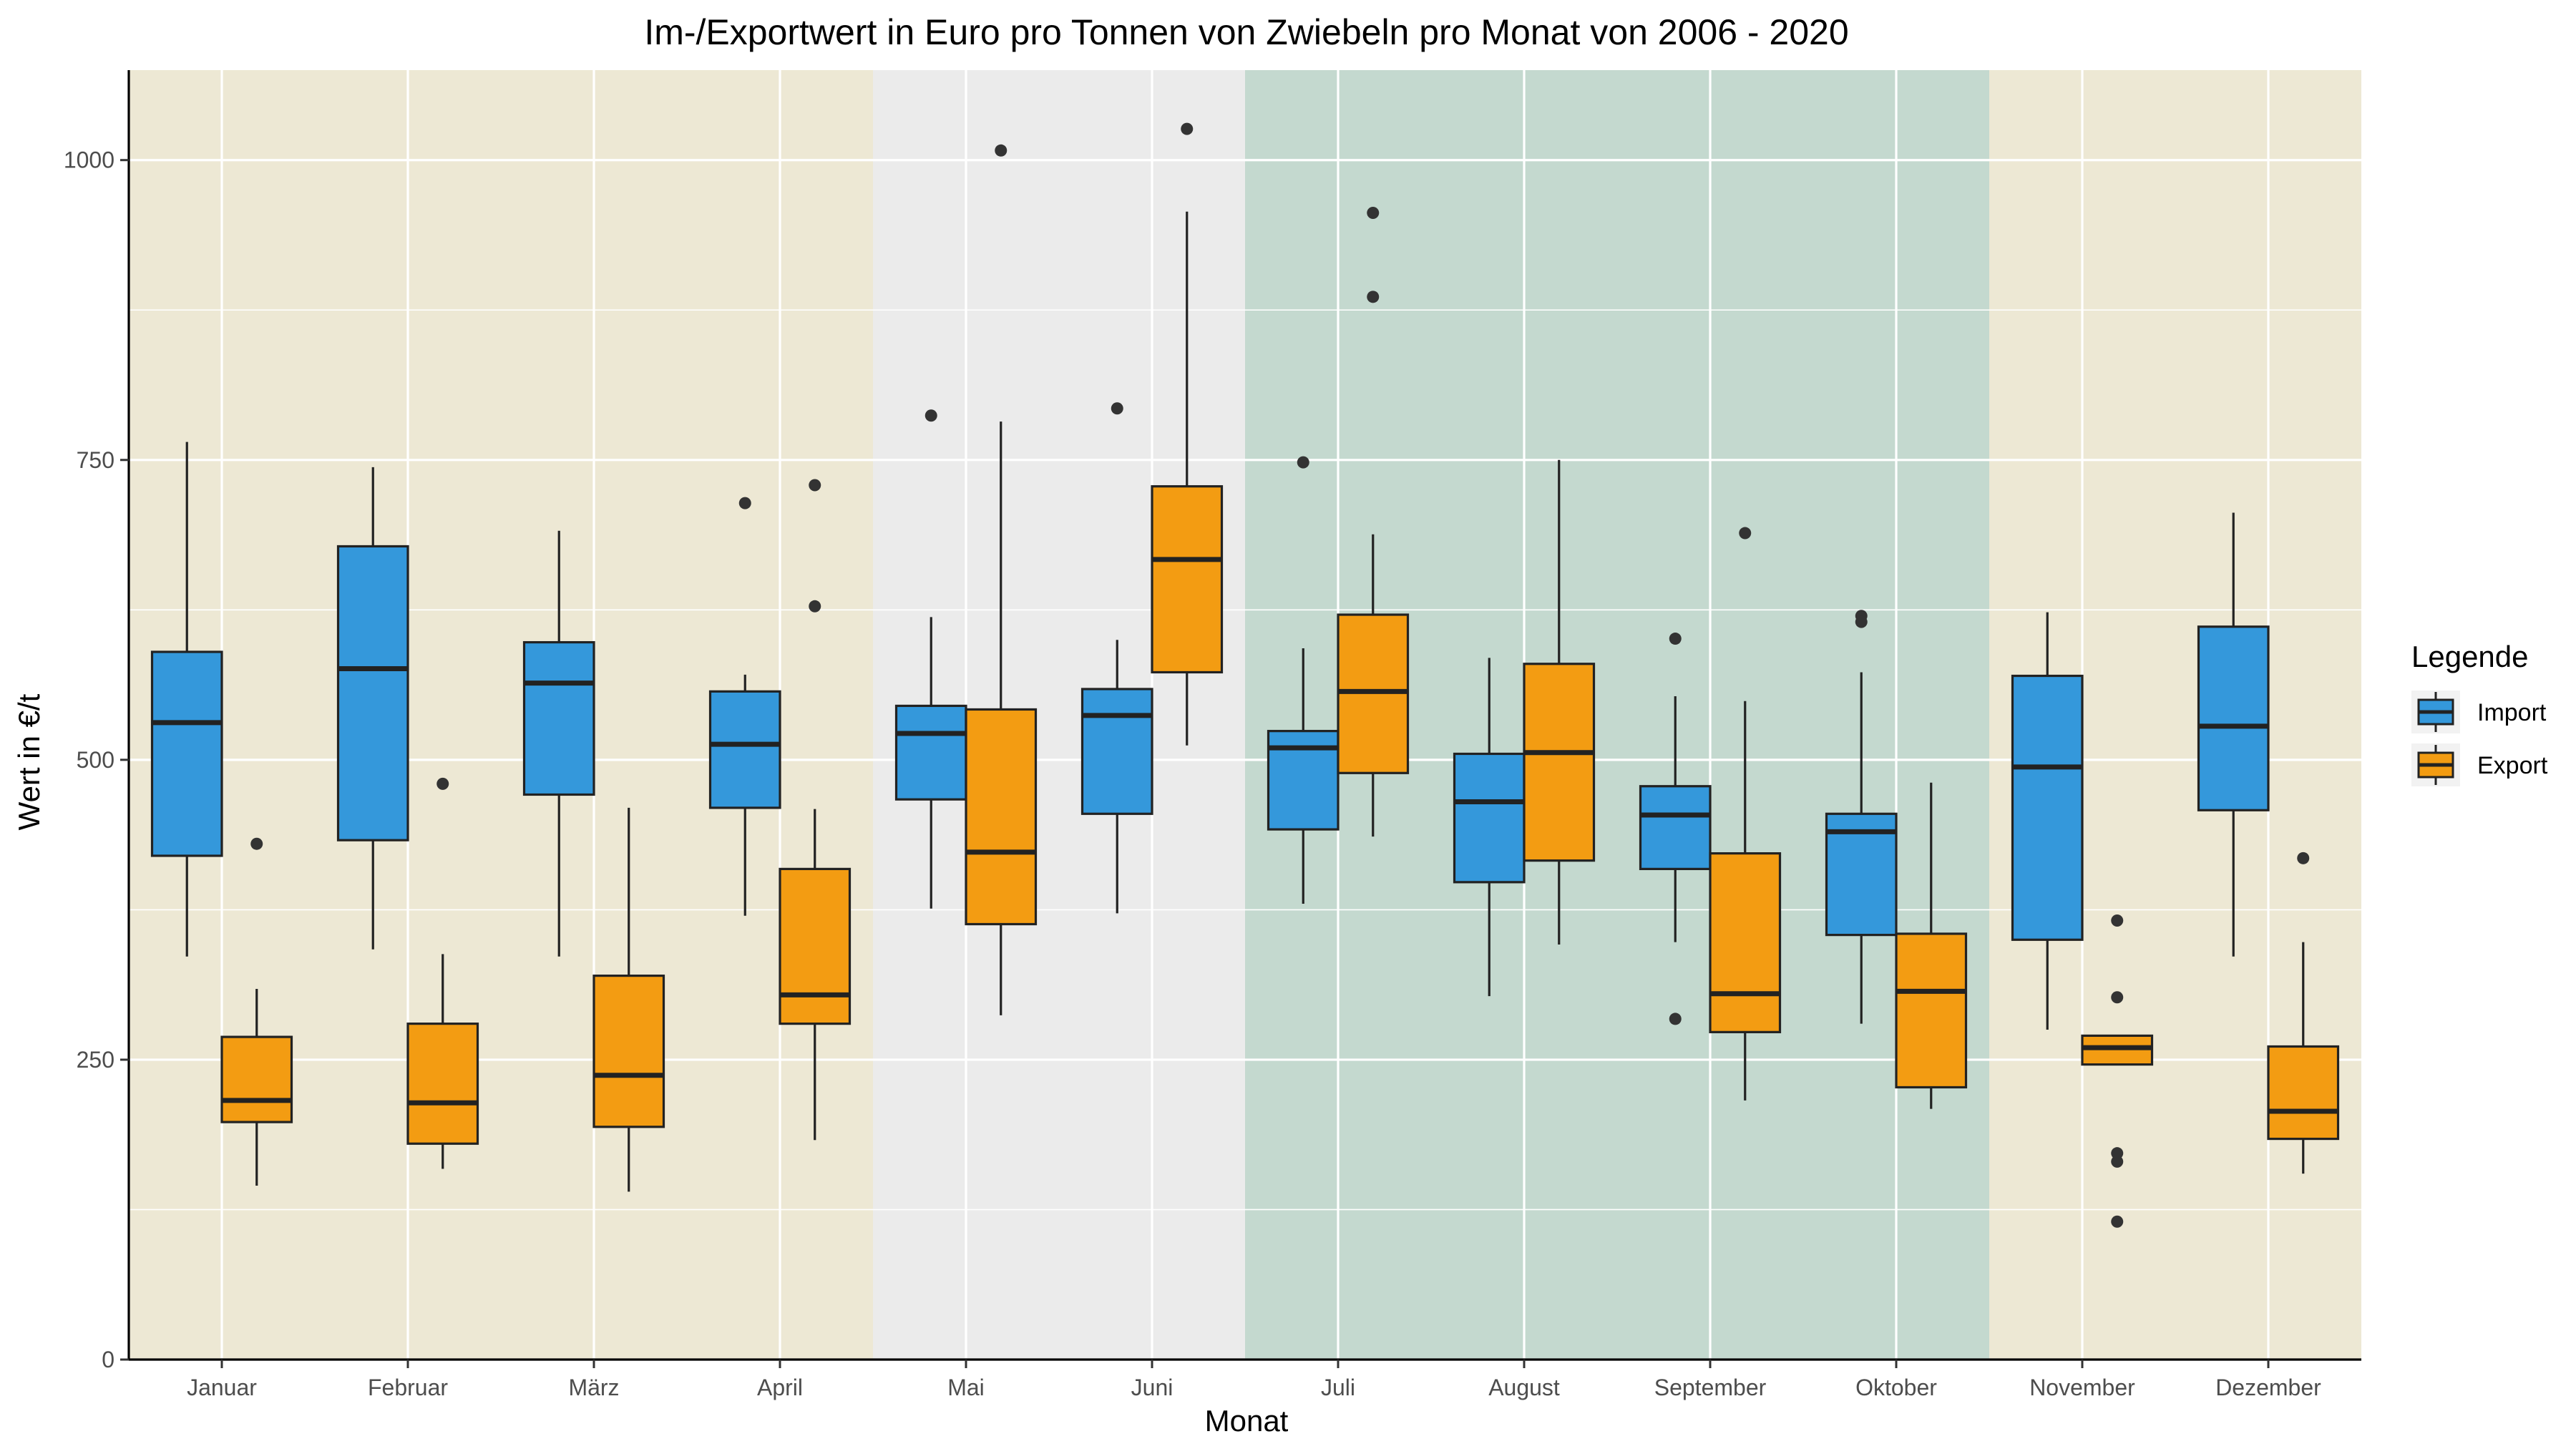  I want to click on y-tick-label: 500, so click(95, 760).